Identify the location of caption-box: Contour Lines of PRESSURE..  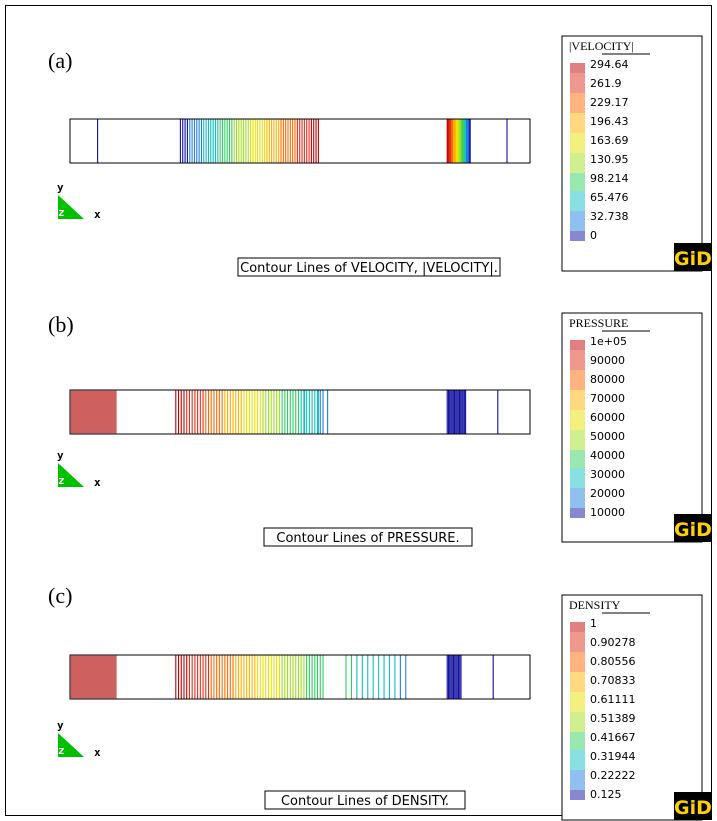
(368, 537).